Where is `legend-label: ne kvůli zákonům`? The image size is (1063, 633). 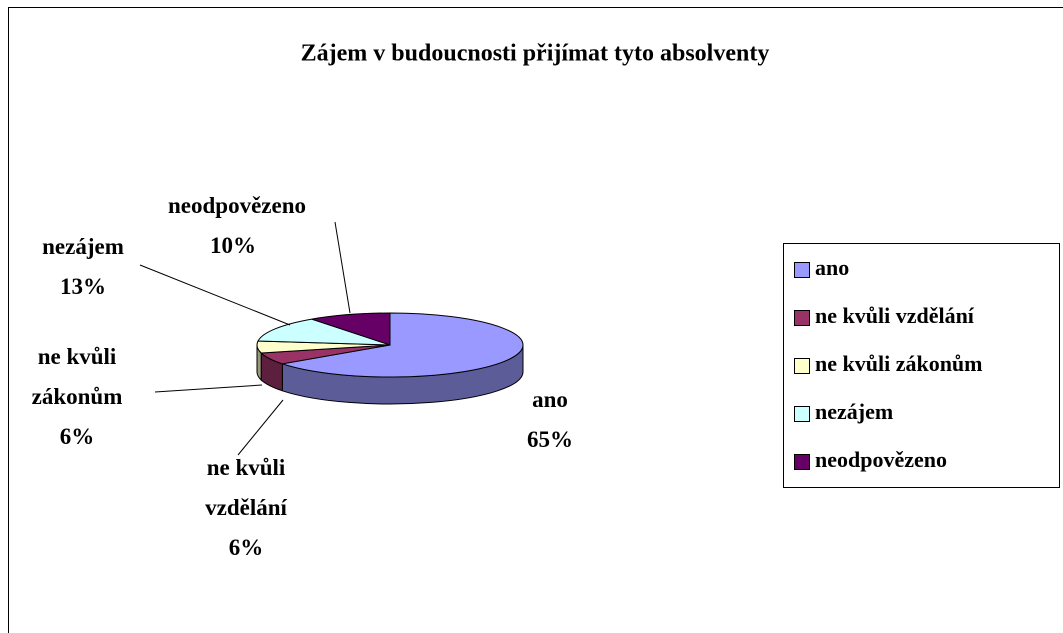 legend-label: ne kvůli zákonům is located at coordinates (899, 363).